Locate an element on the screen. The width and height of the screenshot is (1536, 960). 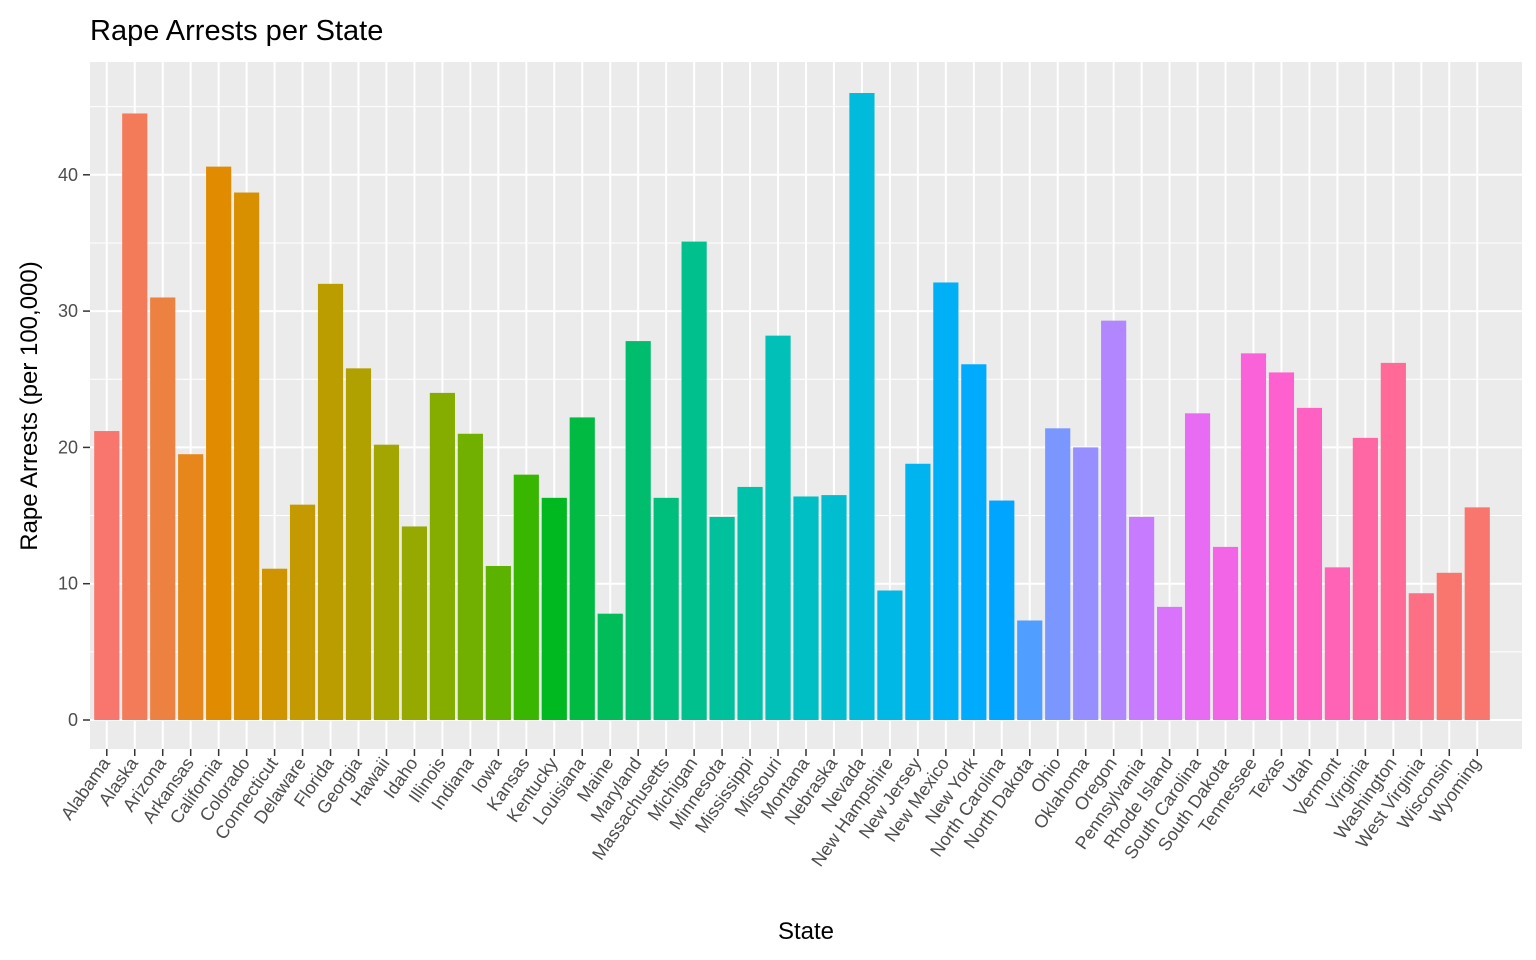
y-axis-title: Rape Arrests (per 100,000) is located at coordinates (29, 406).